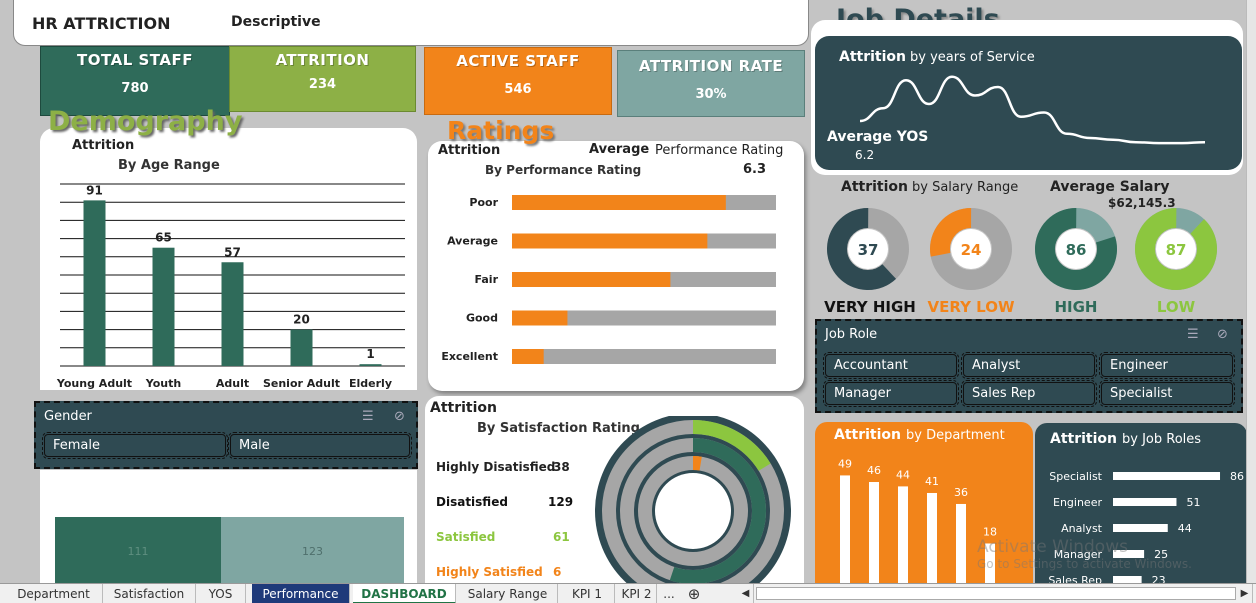 The width and height of the screenshot is (1256, 603). Describe the element at coordinates (1142, 203) in the screenshot. I see `avg-salary-value: $62,145.3` at that location.